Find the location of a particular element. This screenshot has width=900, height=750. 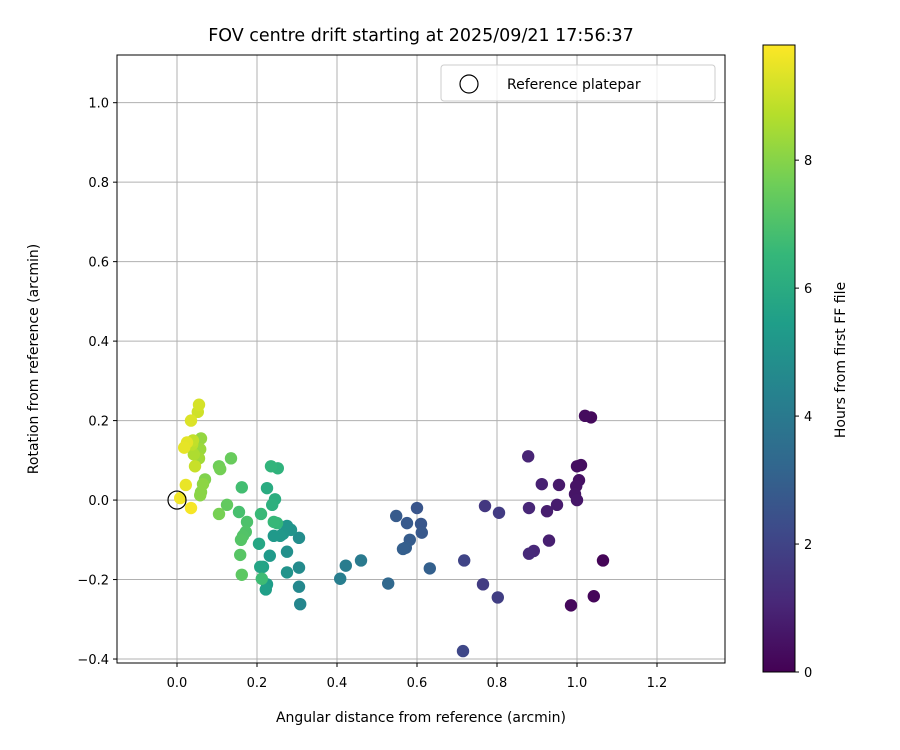

x-tick-label: 0.8 is located at coordinates (497, 683).